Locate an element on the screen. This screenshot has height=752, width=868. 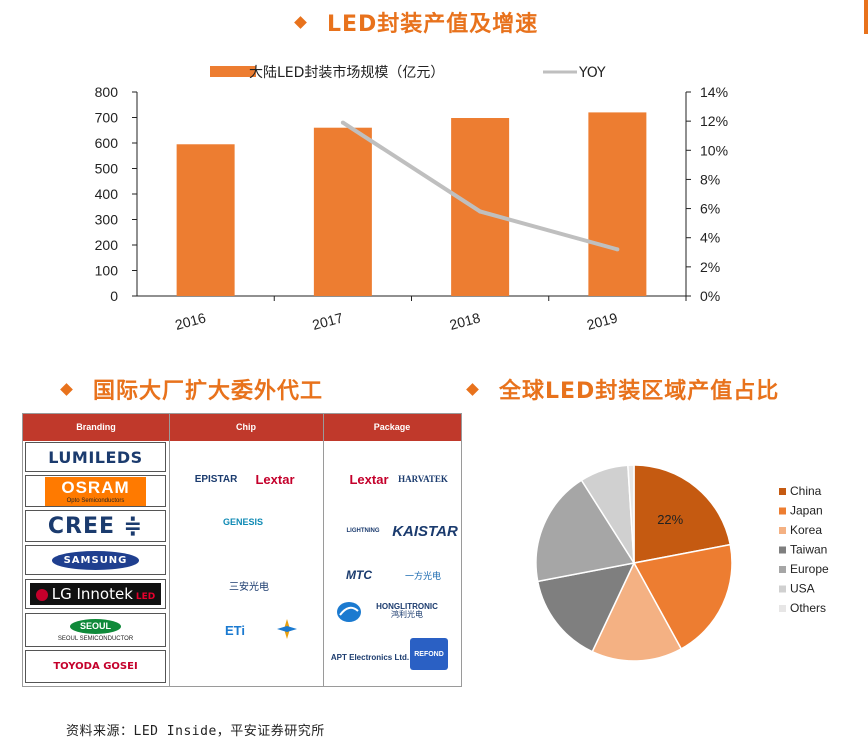
hongli-cn-text: 鸿利光电 is located at coordinates (407, 614).